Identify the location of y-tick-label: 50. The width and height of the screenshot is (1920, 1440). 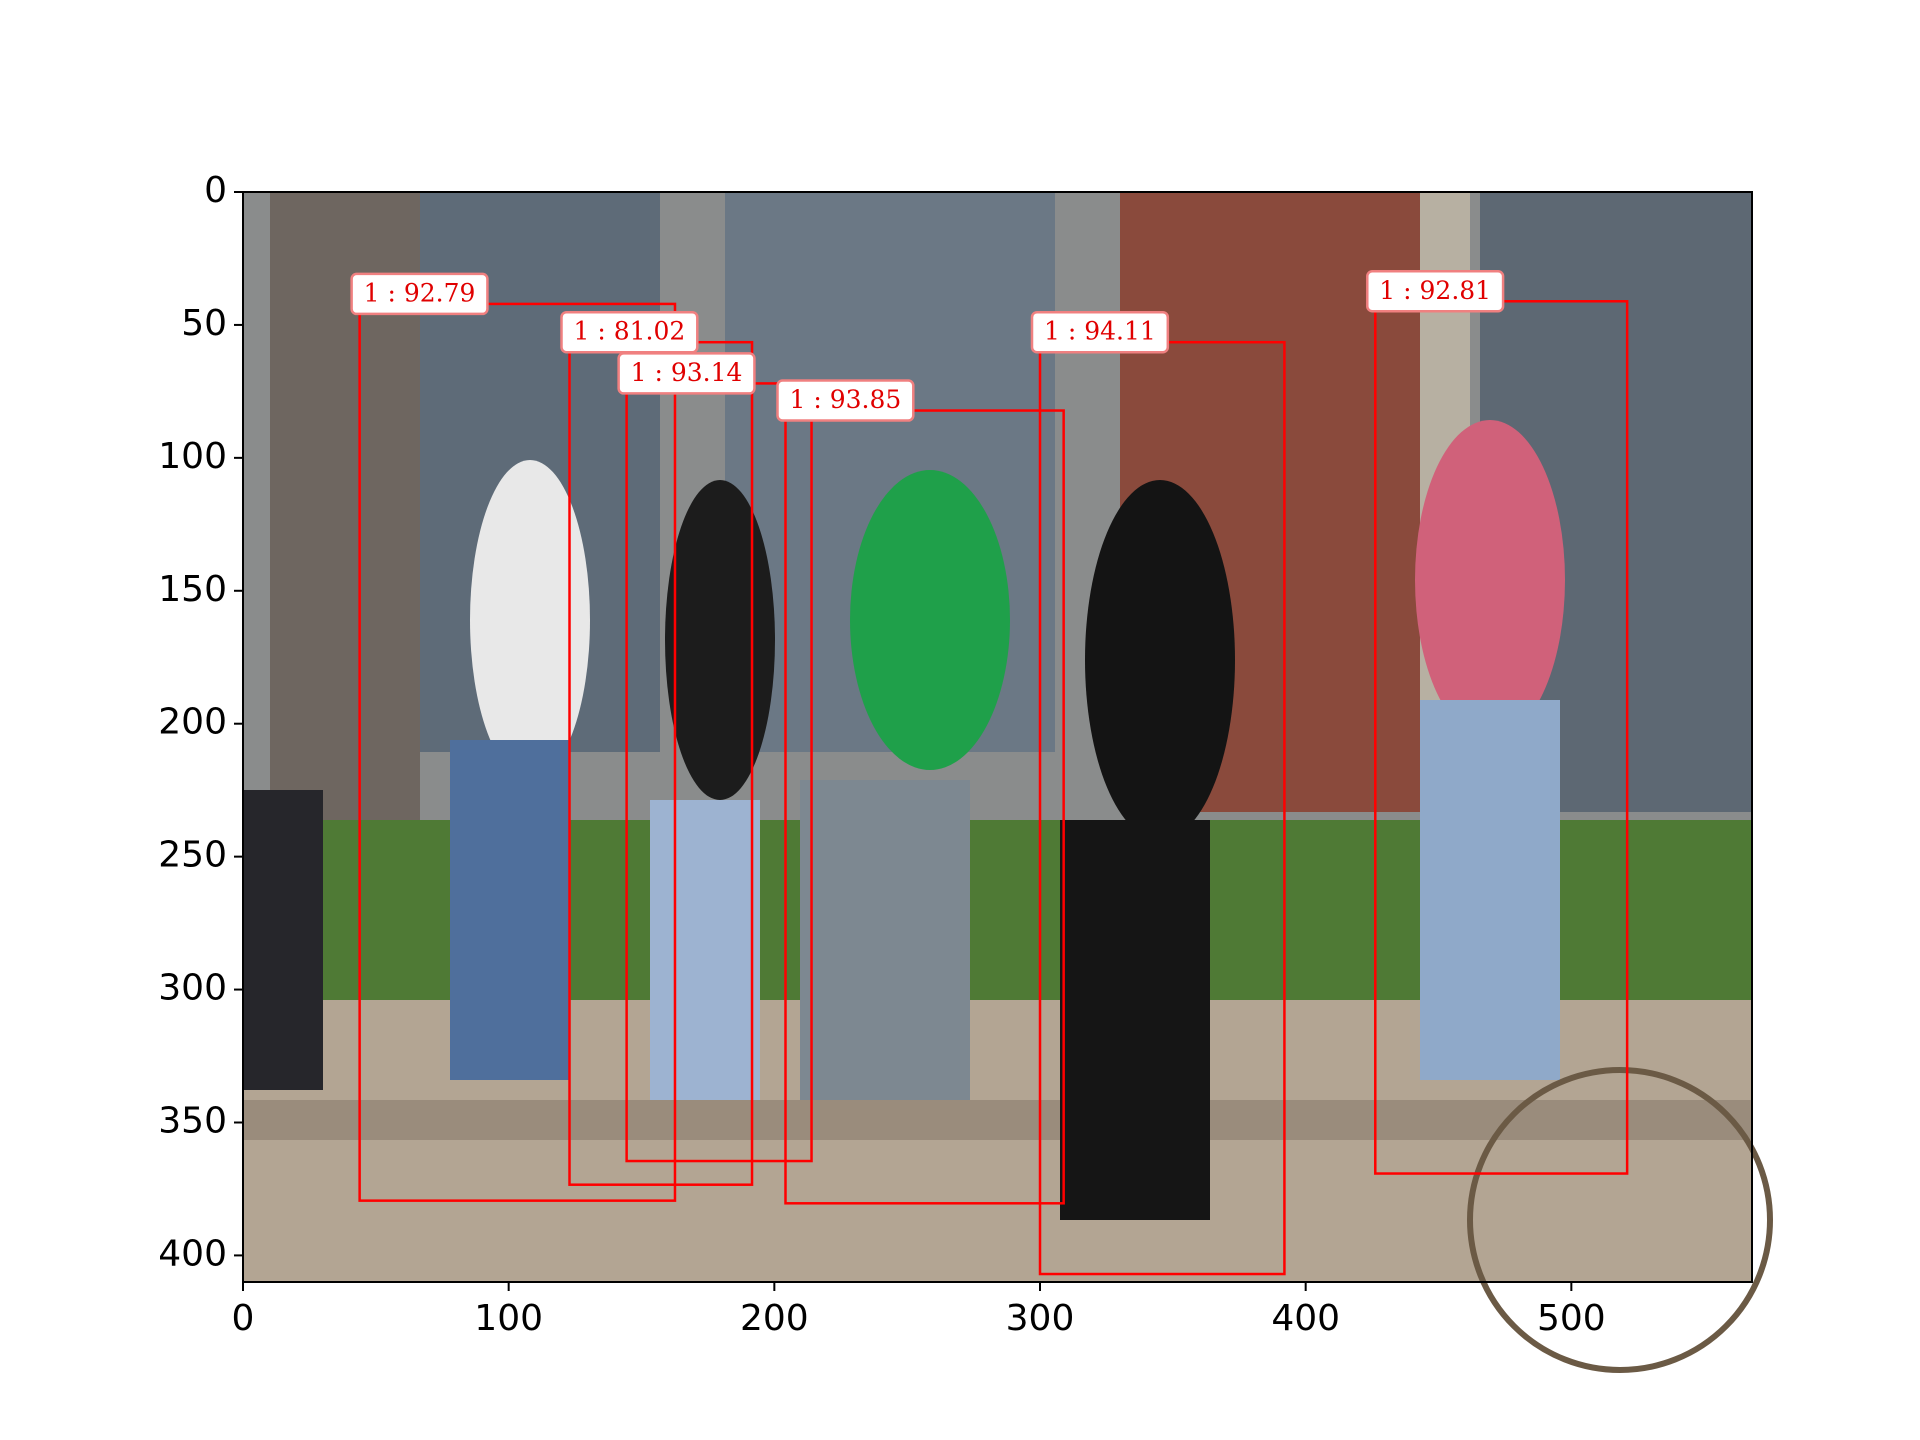
(204, 323).